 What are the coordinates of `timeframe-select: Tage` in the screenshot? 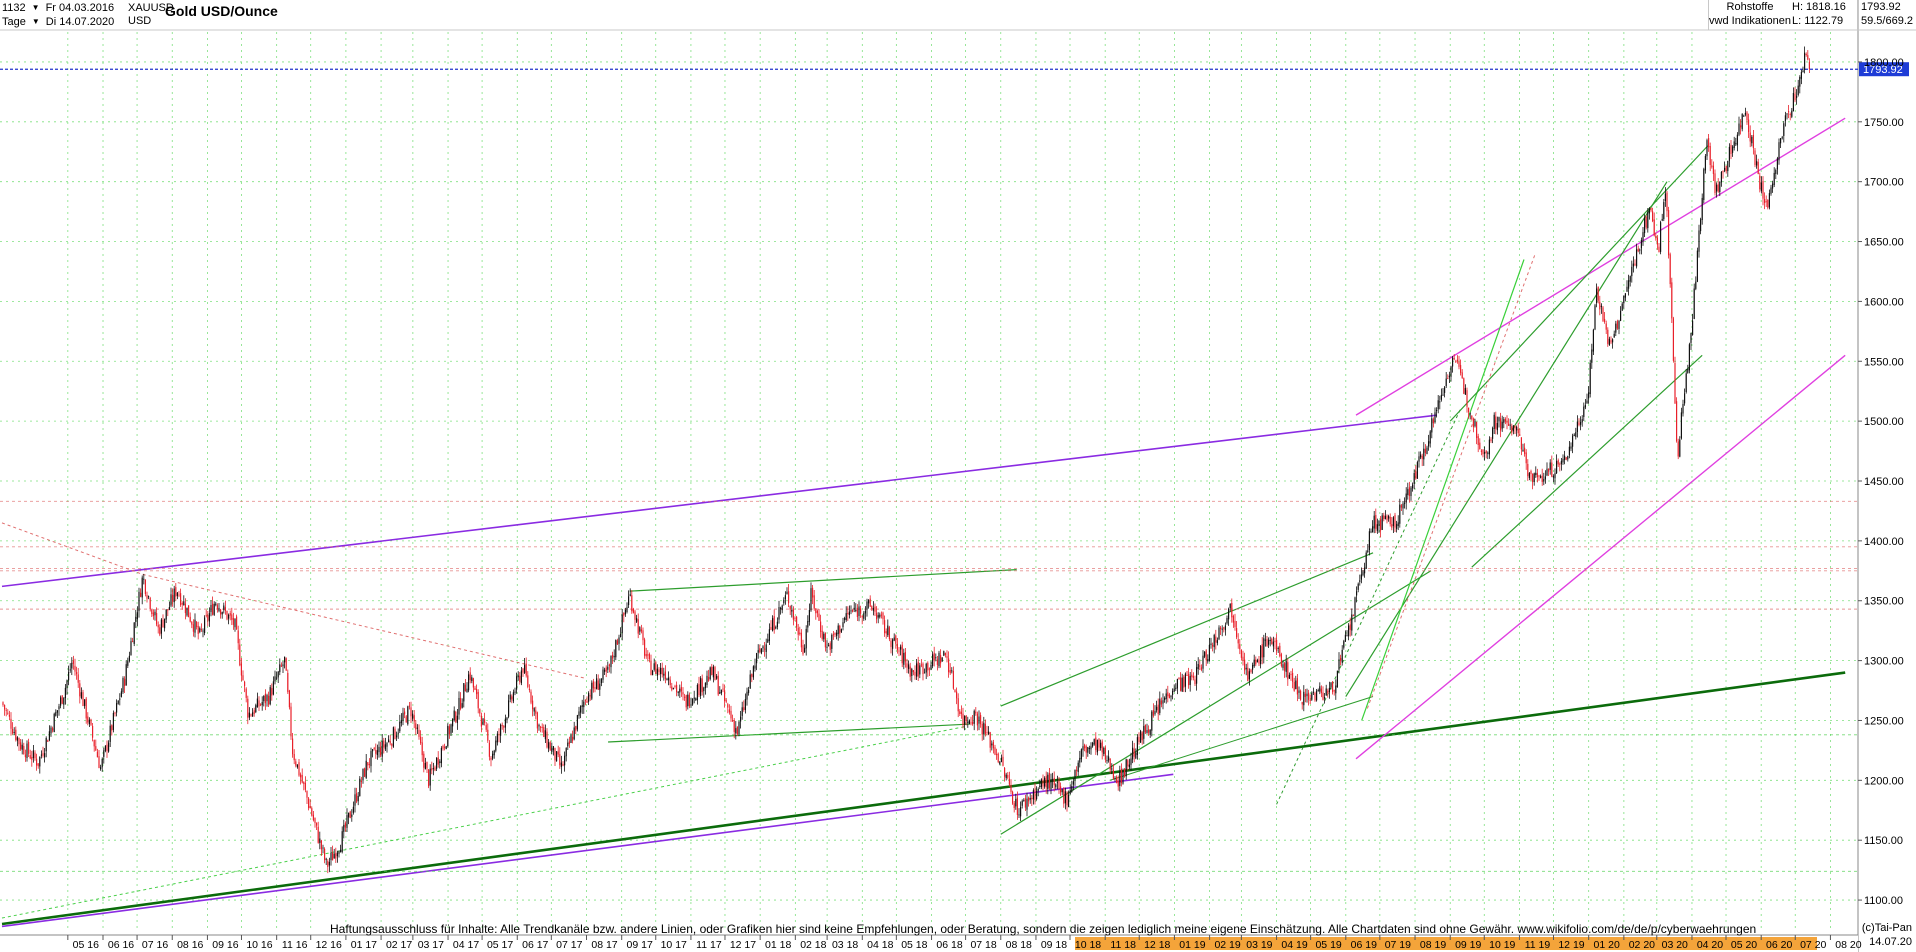 It's located at (14, 22).